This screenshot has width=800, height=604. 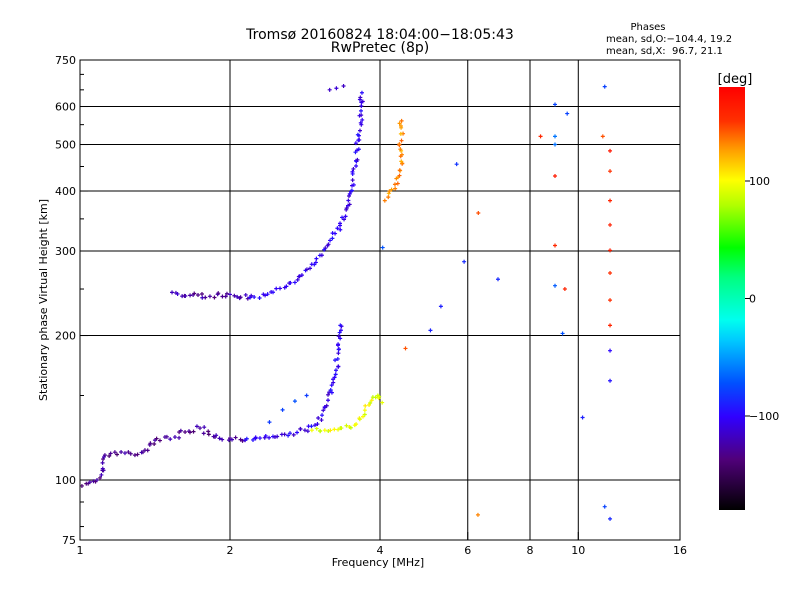 I want to click on chart-subtitle: RwPretec (8p), so click(x=380, y=48).